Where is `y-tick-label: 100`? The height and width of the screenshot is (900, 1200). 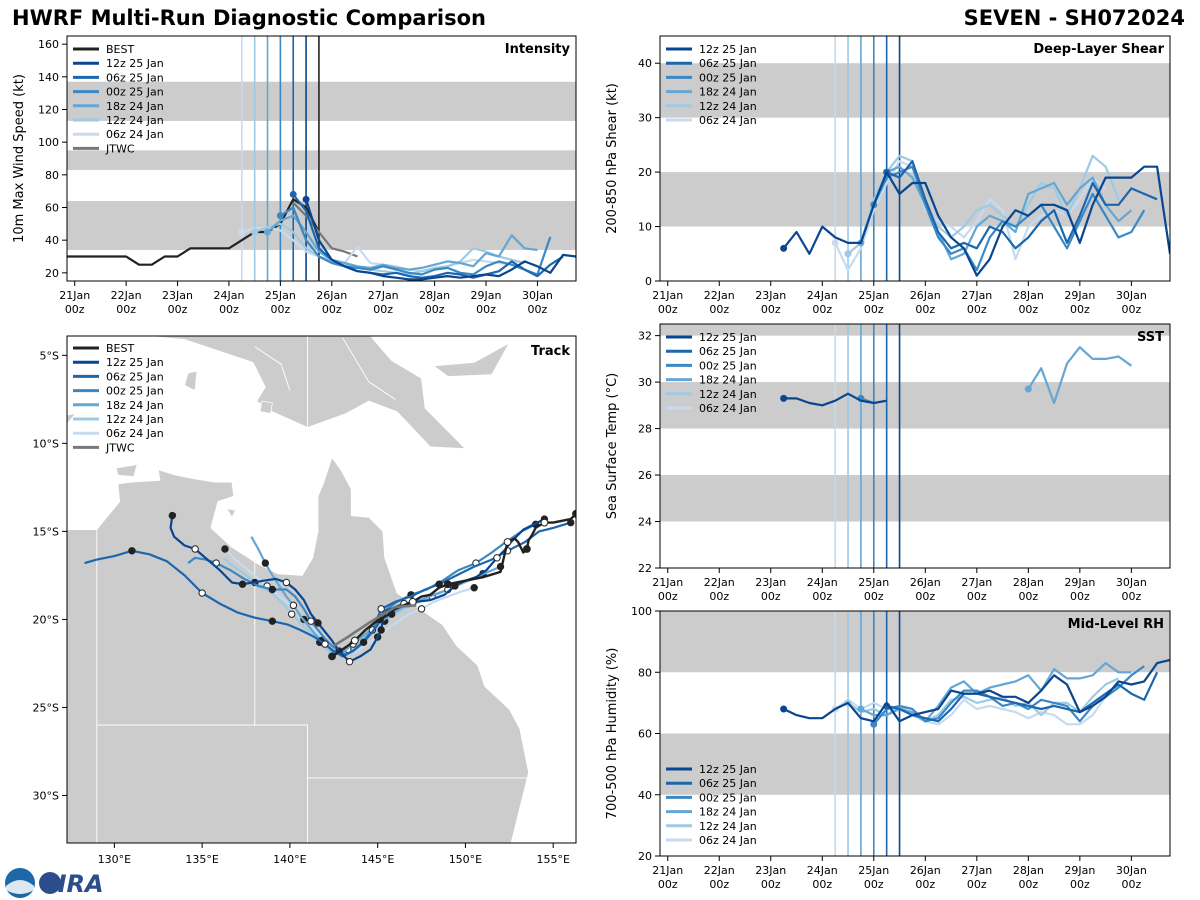 y-tick-label: 100 is located at coordinates (641, 611).